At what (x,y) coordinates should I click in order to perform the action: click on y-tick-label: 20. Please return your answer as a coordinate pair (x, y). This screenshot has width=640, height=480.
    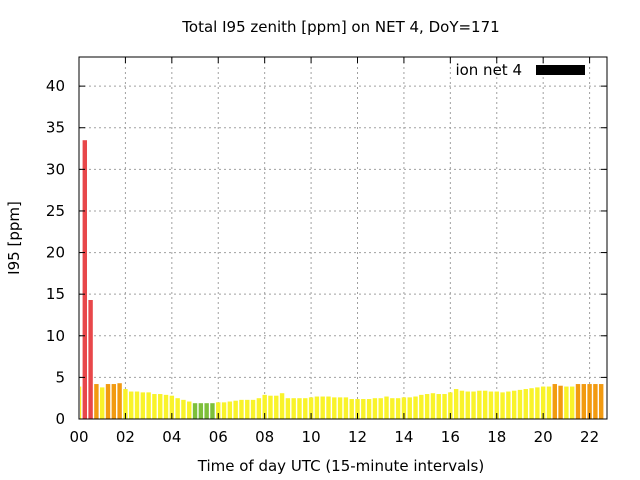
    Looking at the image, I should click on (55, 253).